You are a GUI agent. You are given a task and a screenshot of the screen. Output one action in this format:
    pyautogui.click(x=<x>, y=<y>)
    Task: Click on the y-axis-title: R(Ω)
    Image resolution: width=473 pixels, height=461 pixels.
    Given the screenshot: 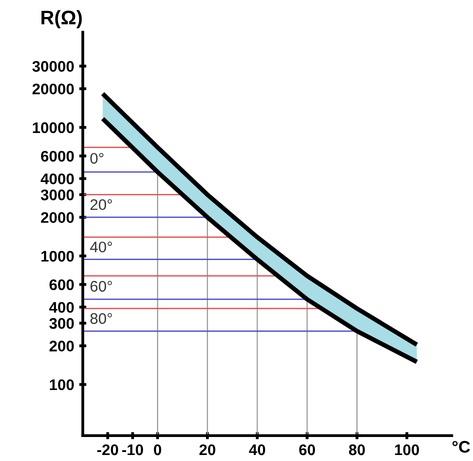 What is the action you would take?
    pyautogui.click(x=61, y=19)
    